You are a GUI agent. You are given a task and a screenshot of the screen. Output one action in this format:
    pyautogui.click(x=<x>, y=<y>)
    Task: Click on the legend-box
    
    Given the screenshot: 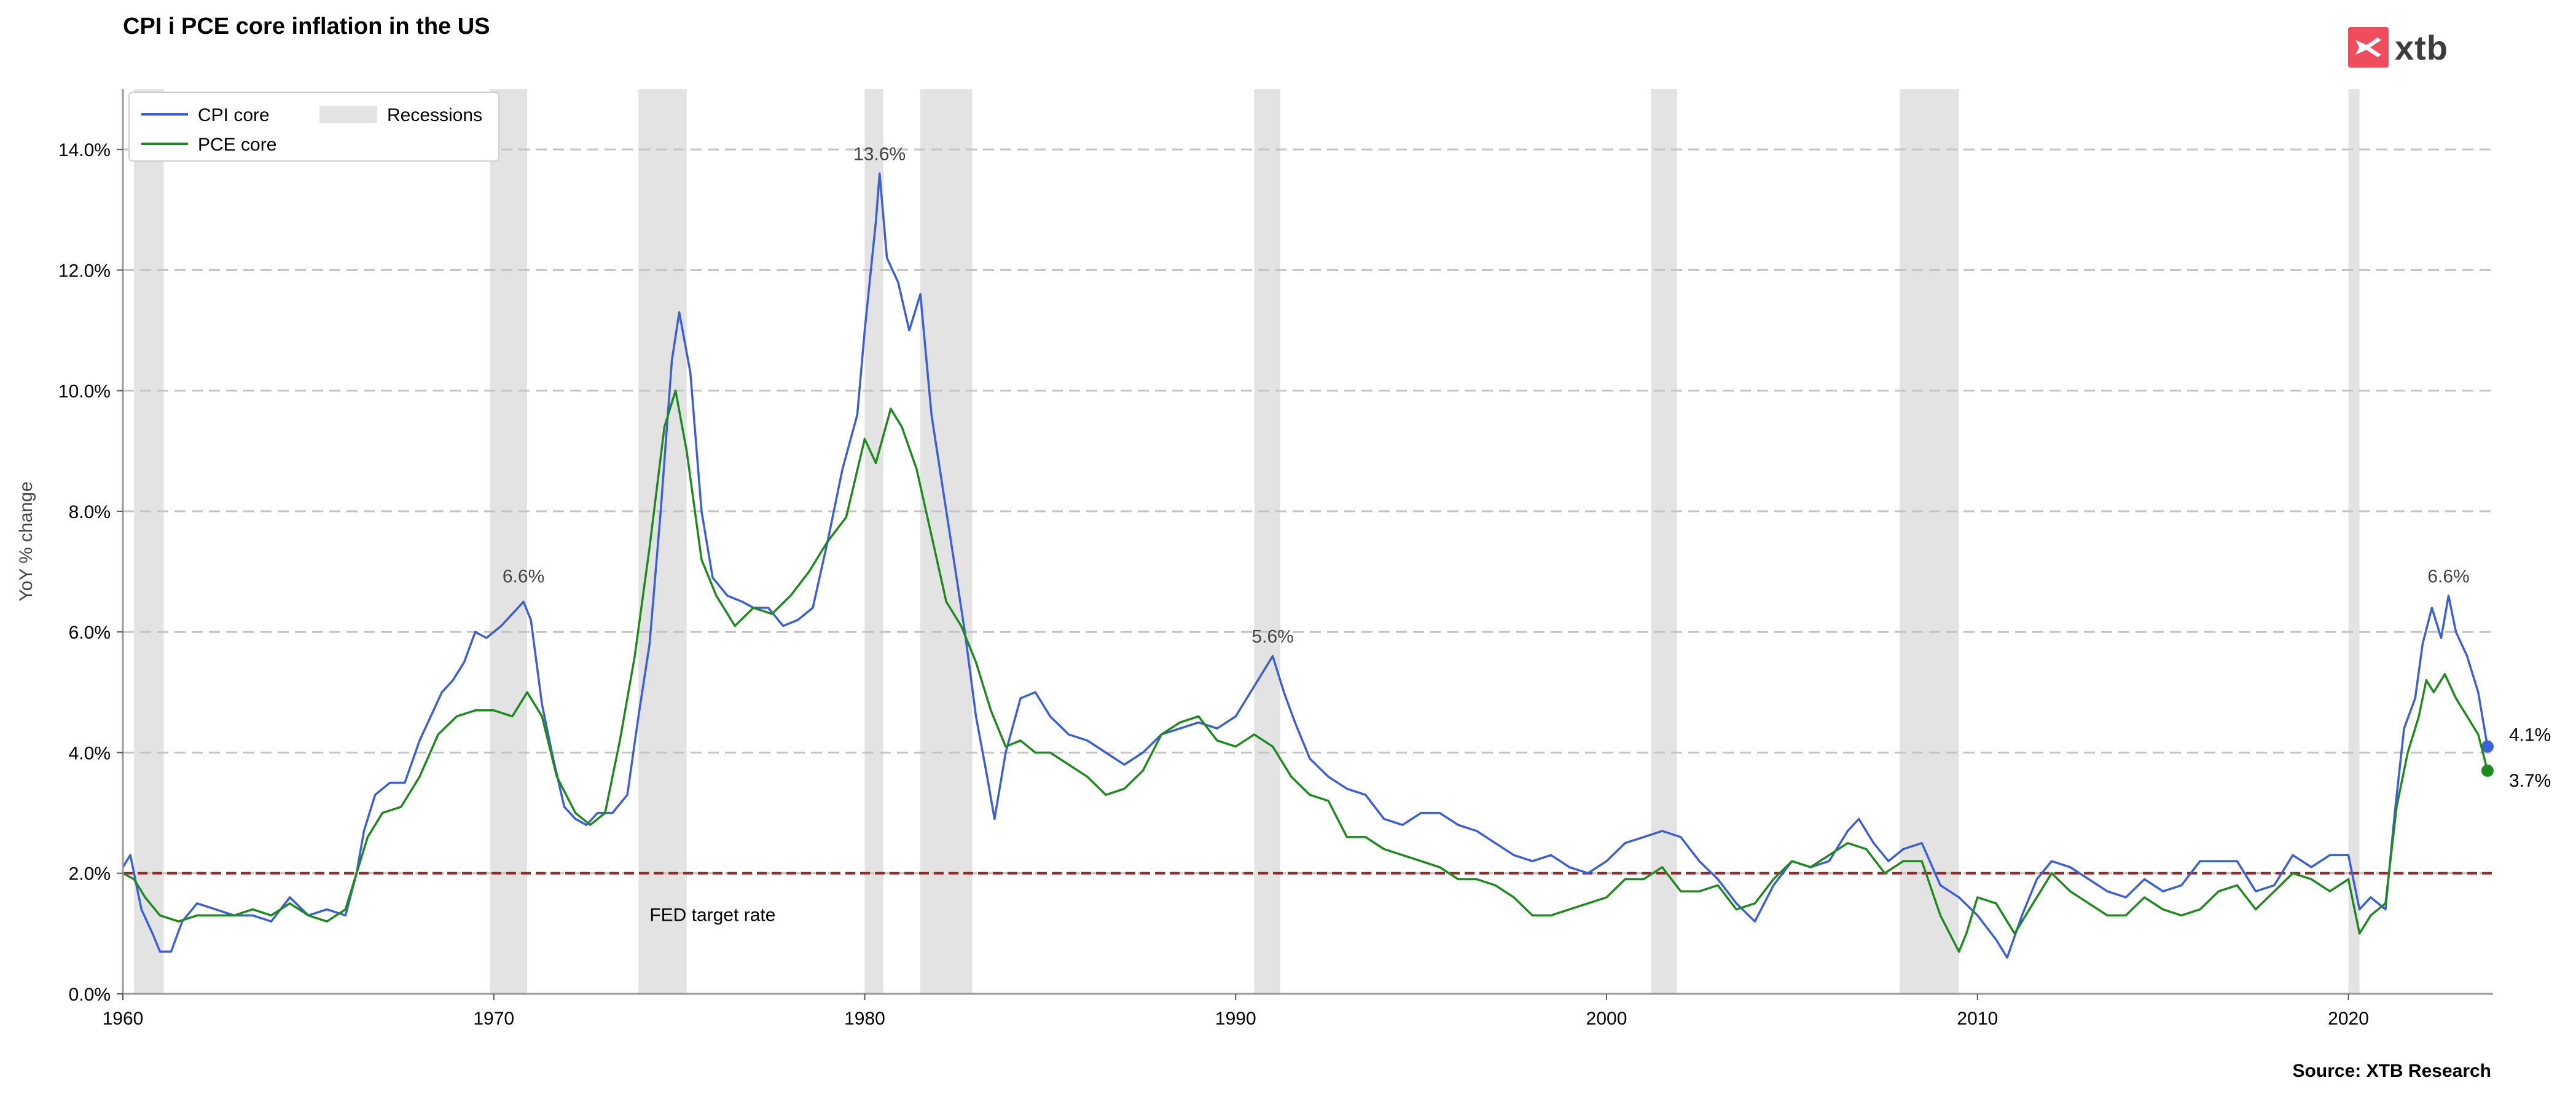 What is the action you would take?
    pyautogui.click(x=313, y=127)
    